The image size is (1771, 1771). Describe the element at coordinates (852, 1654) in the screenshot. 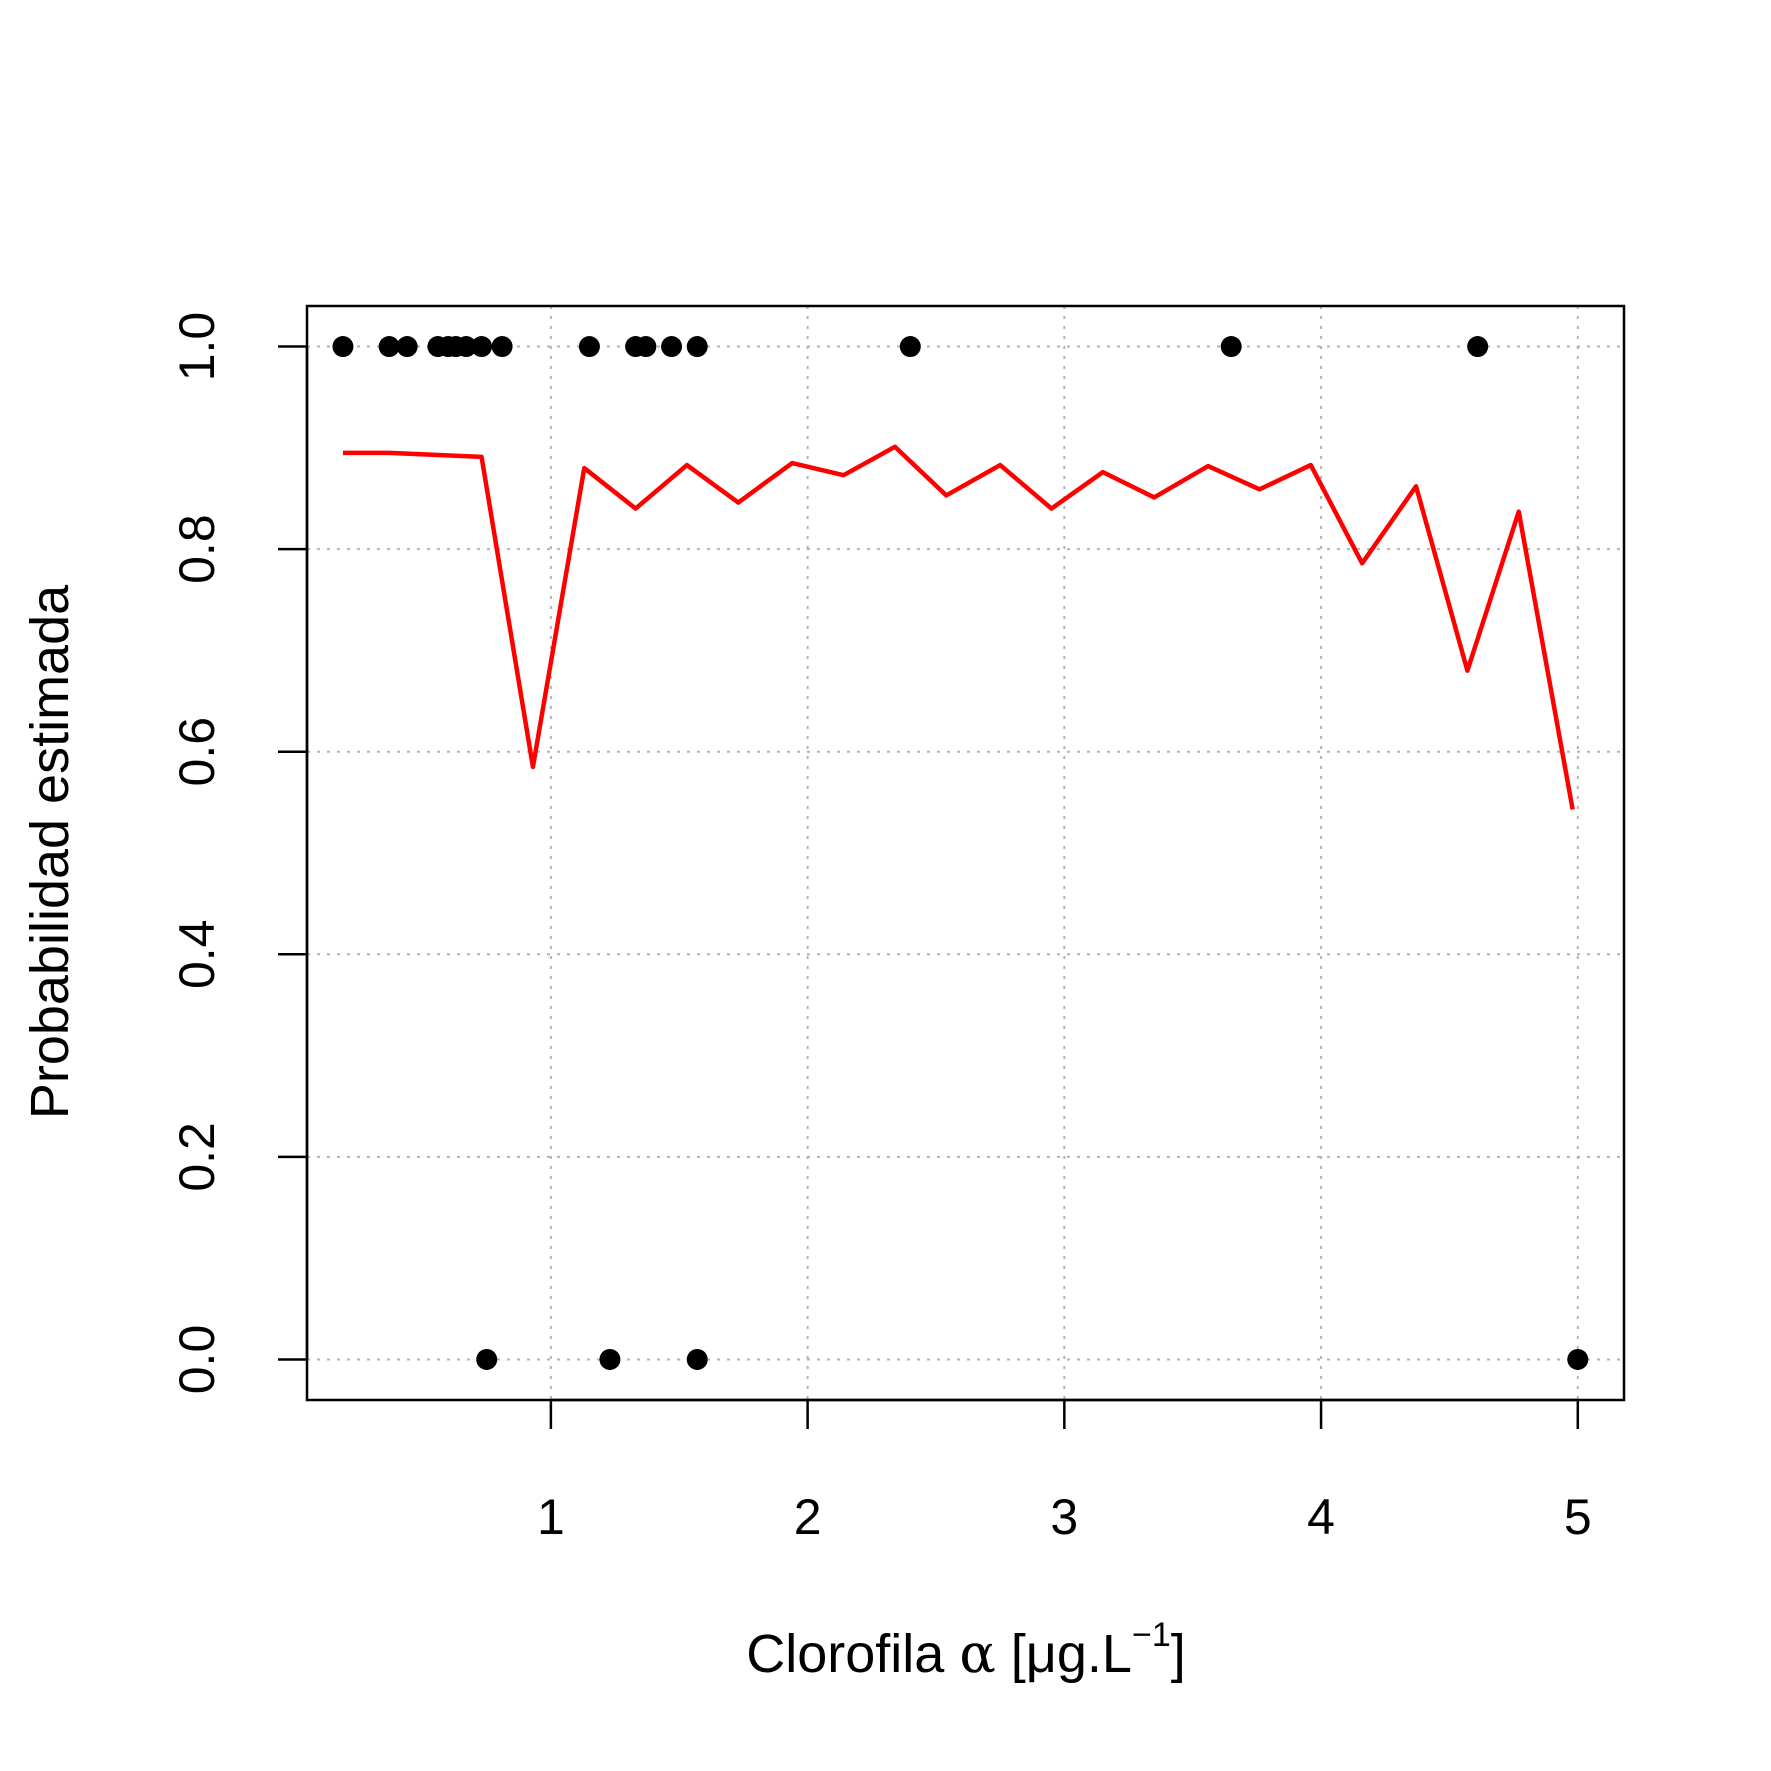

I see `x-axis-title-main: Clorofila` at that location.